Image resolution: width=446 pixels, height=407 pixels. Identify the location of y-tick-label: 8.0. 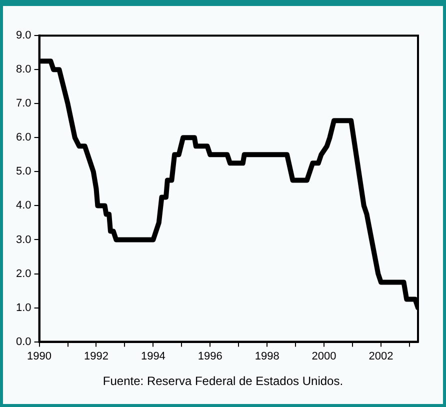
(24, 70).